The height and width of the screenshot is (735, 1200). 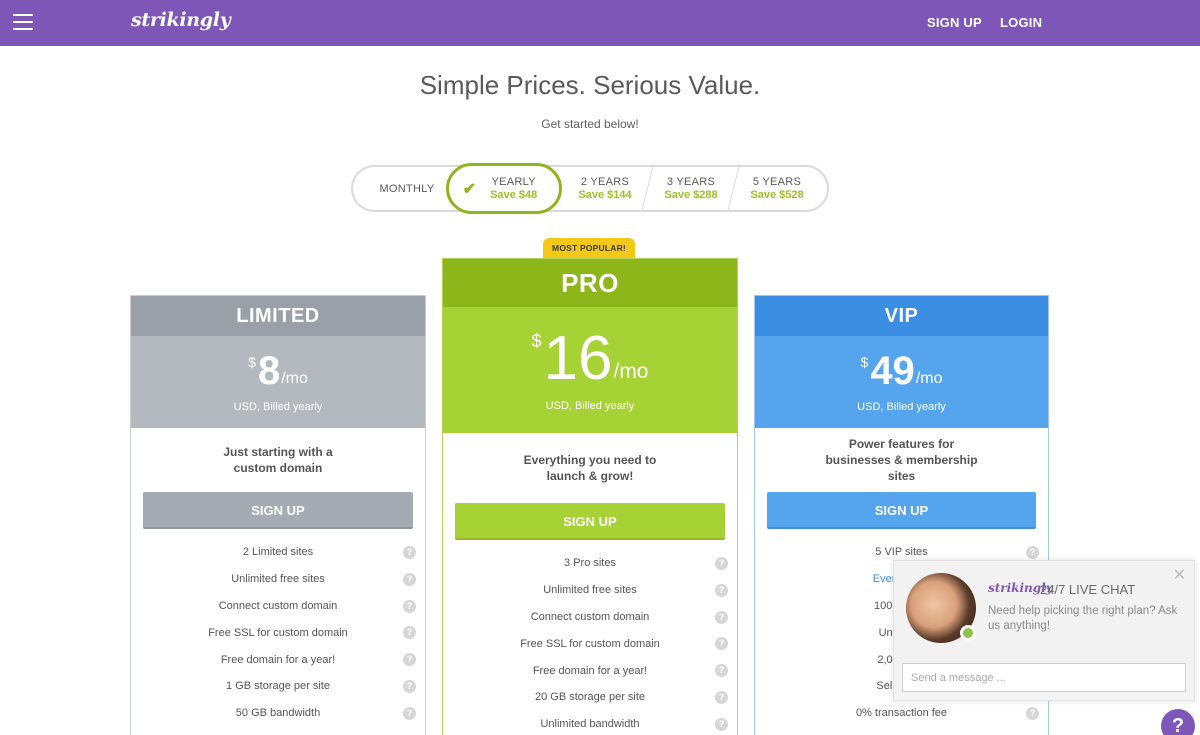 I want to click on feature-label: 1 GB storage per site, so click(x=278, y=686).